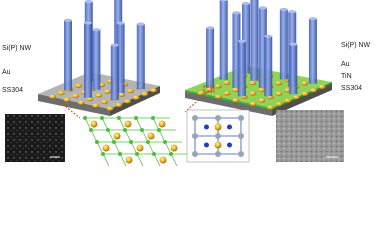 This screenshot has width=378, height=240. What do you see at coordinates (35, 138) in the screenshot?
I see `sem-image` at bounding box center [35, 138].